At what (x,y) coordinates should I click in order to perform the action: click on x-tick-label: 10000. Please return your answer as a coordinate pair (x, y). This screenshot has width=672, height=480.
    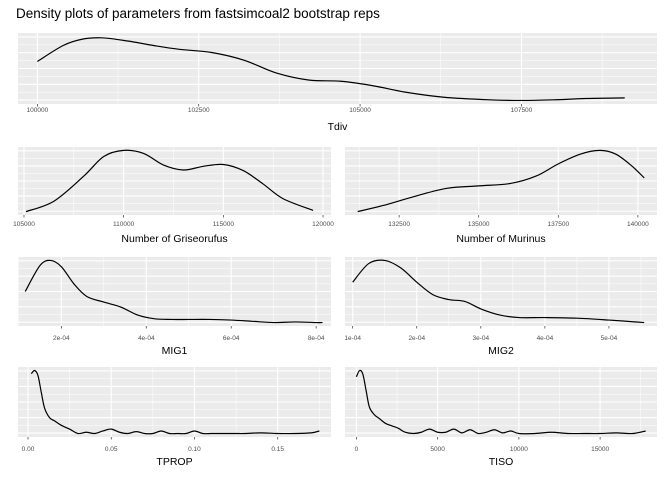
    Looking at the image, I should click on (519, 449).